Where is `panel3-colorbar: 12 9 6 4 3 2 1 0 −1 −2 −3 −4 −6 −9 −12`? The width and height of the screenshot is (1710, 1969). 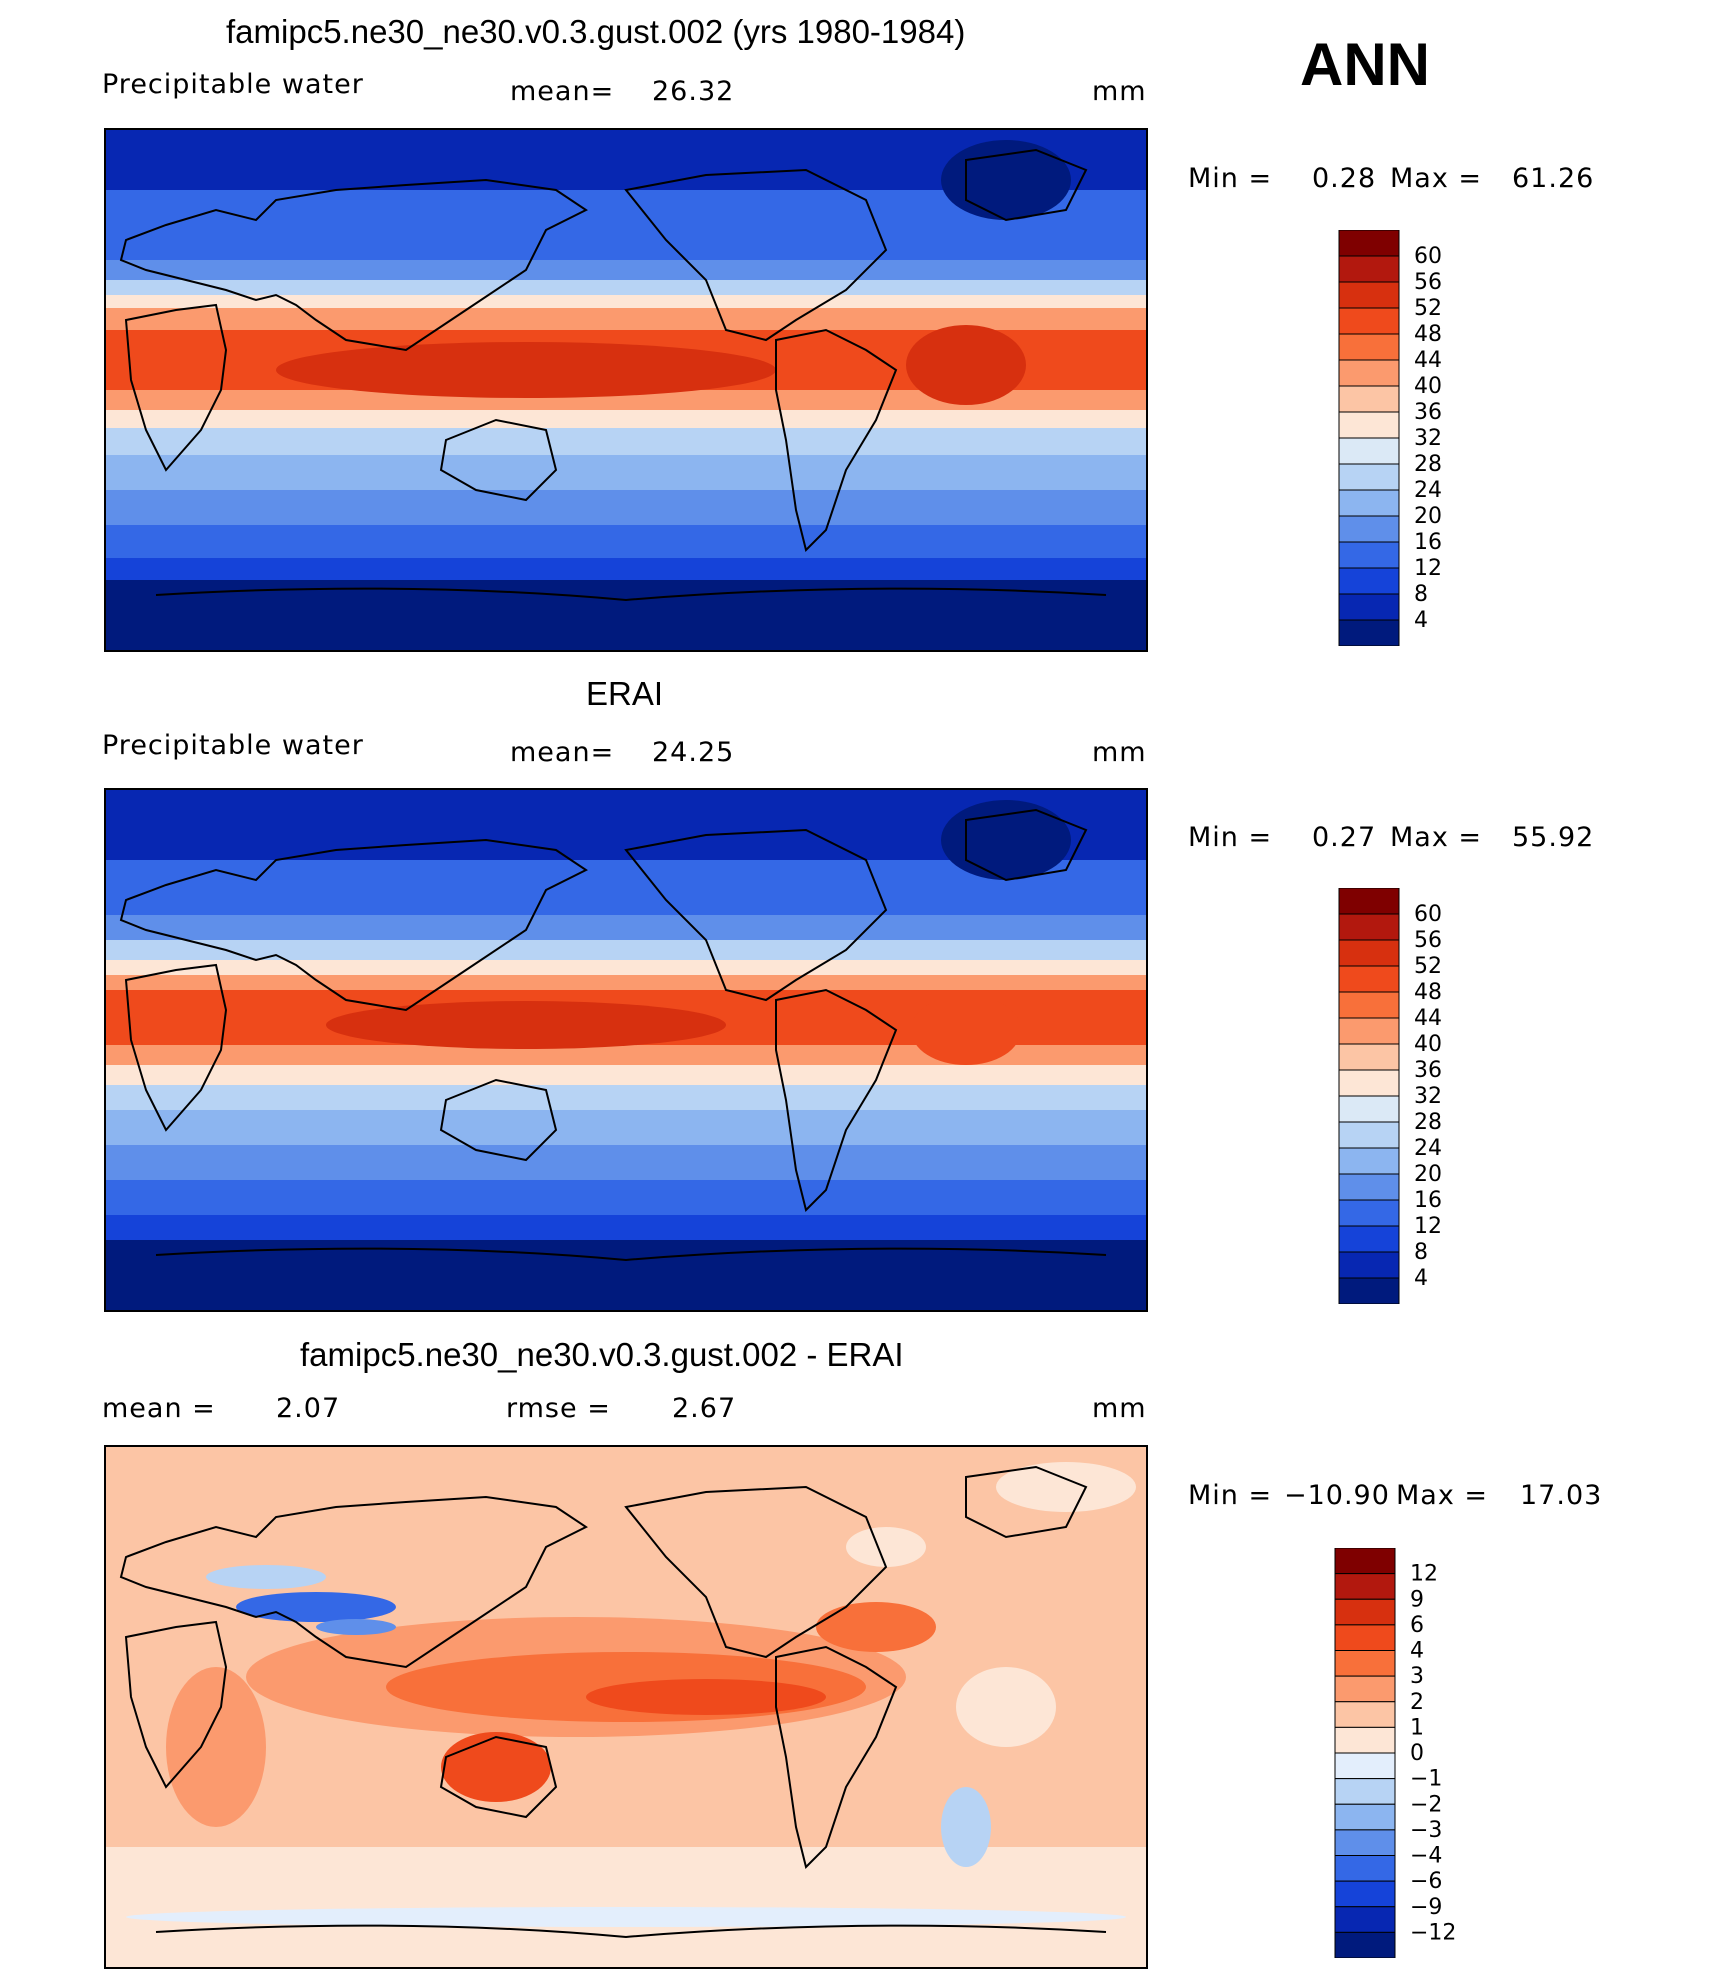 panel3-colorbar: 12 9 6 4 3 2 1 0 −1 −2 −3 −4 −6 −9 −12 is located at coordinates (1399, 1753).